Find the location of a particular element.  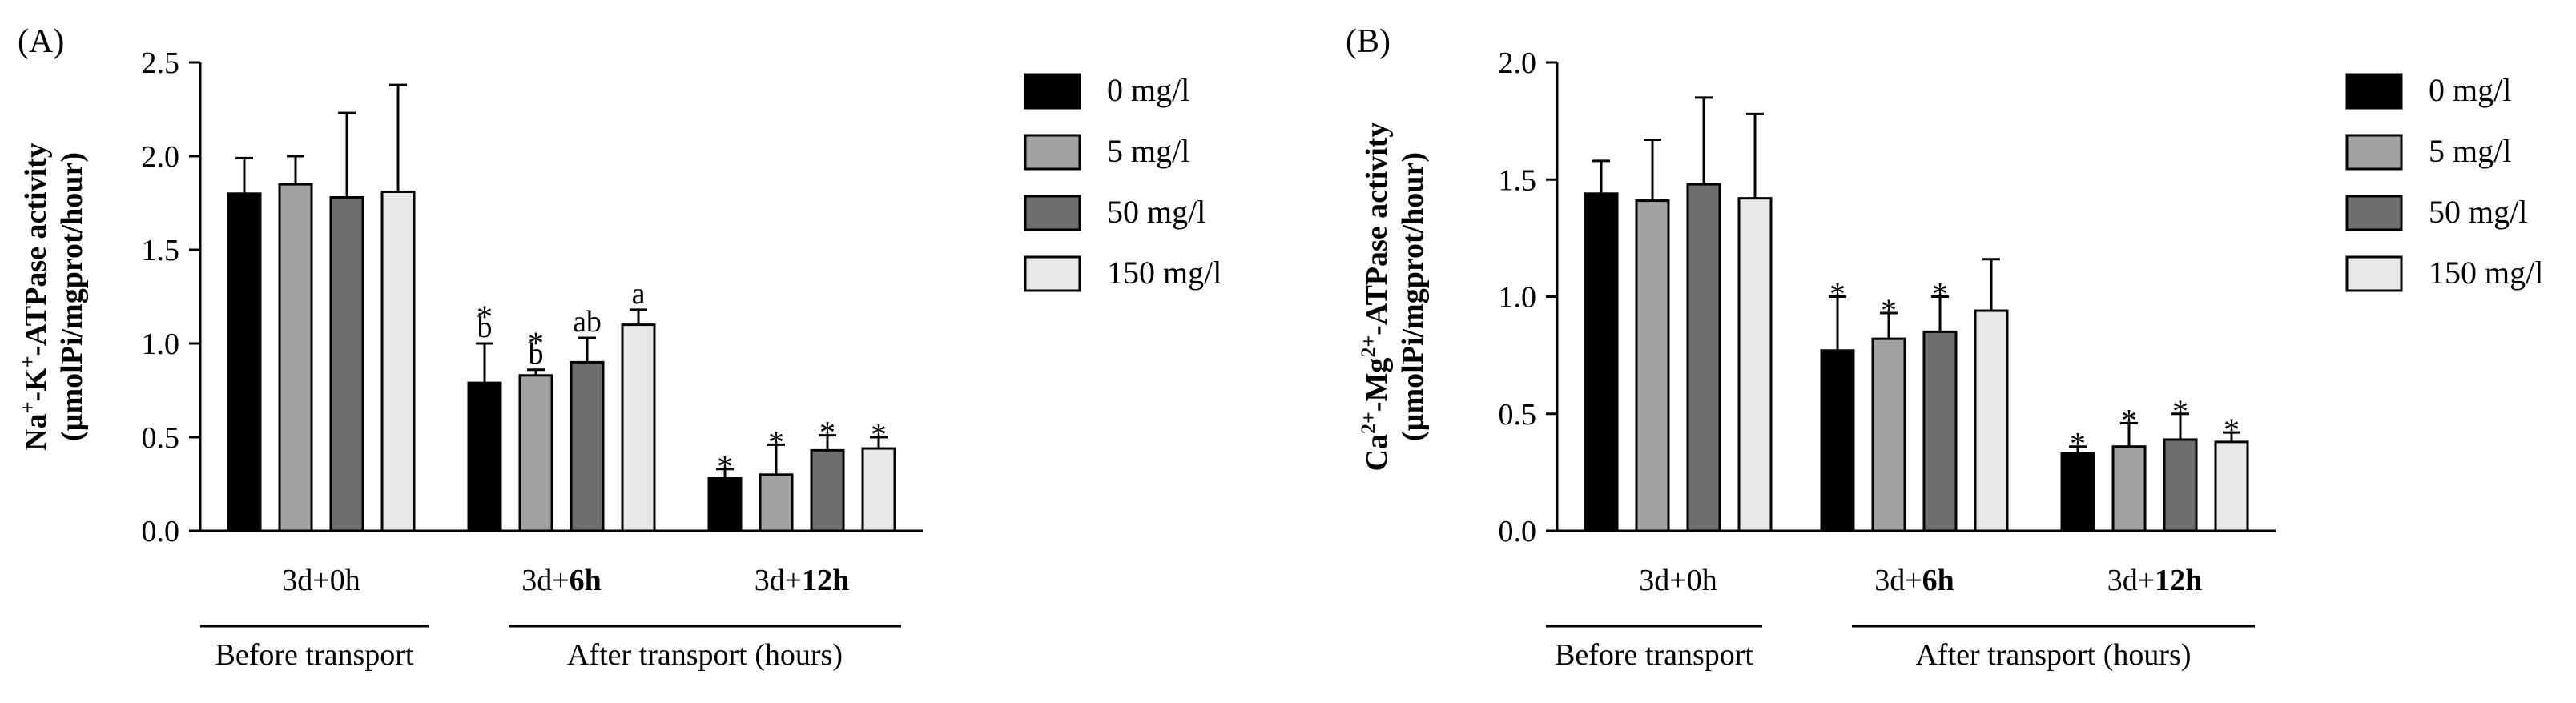

legend-label: 150 mg/l is located at coordinates (2486, 273).